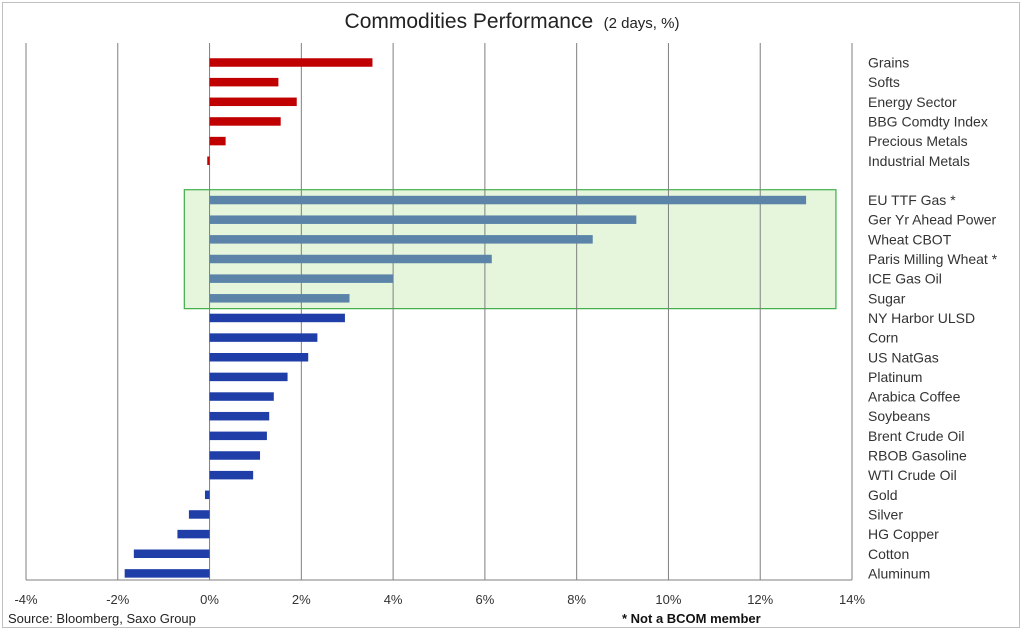  Describe the element at coordinates (883, 495) in the screenshot. I see `category-label: Gold` at that location.